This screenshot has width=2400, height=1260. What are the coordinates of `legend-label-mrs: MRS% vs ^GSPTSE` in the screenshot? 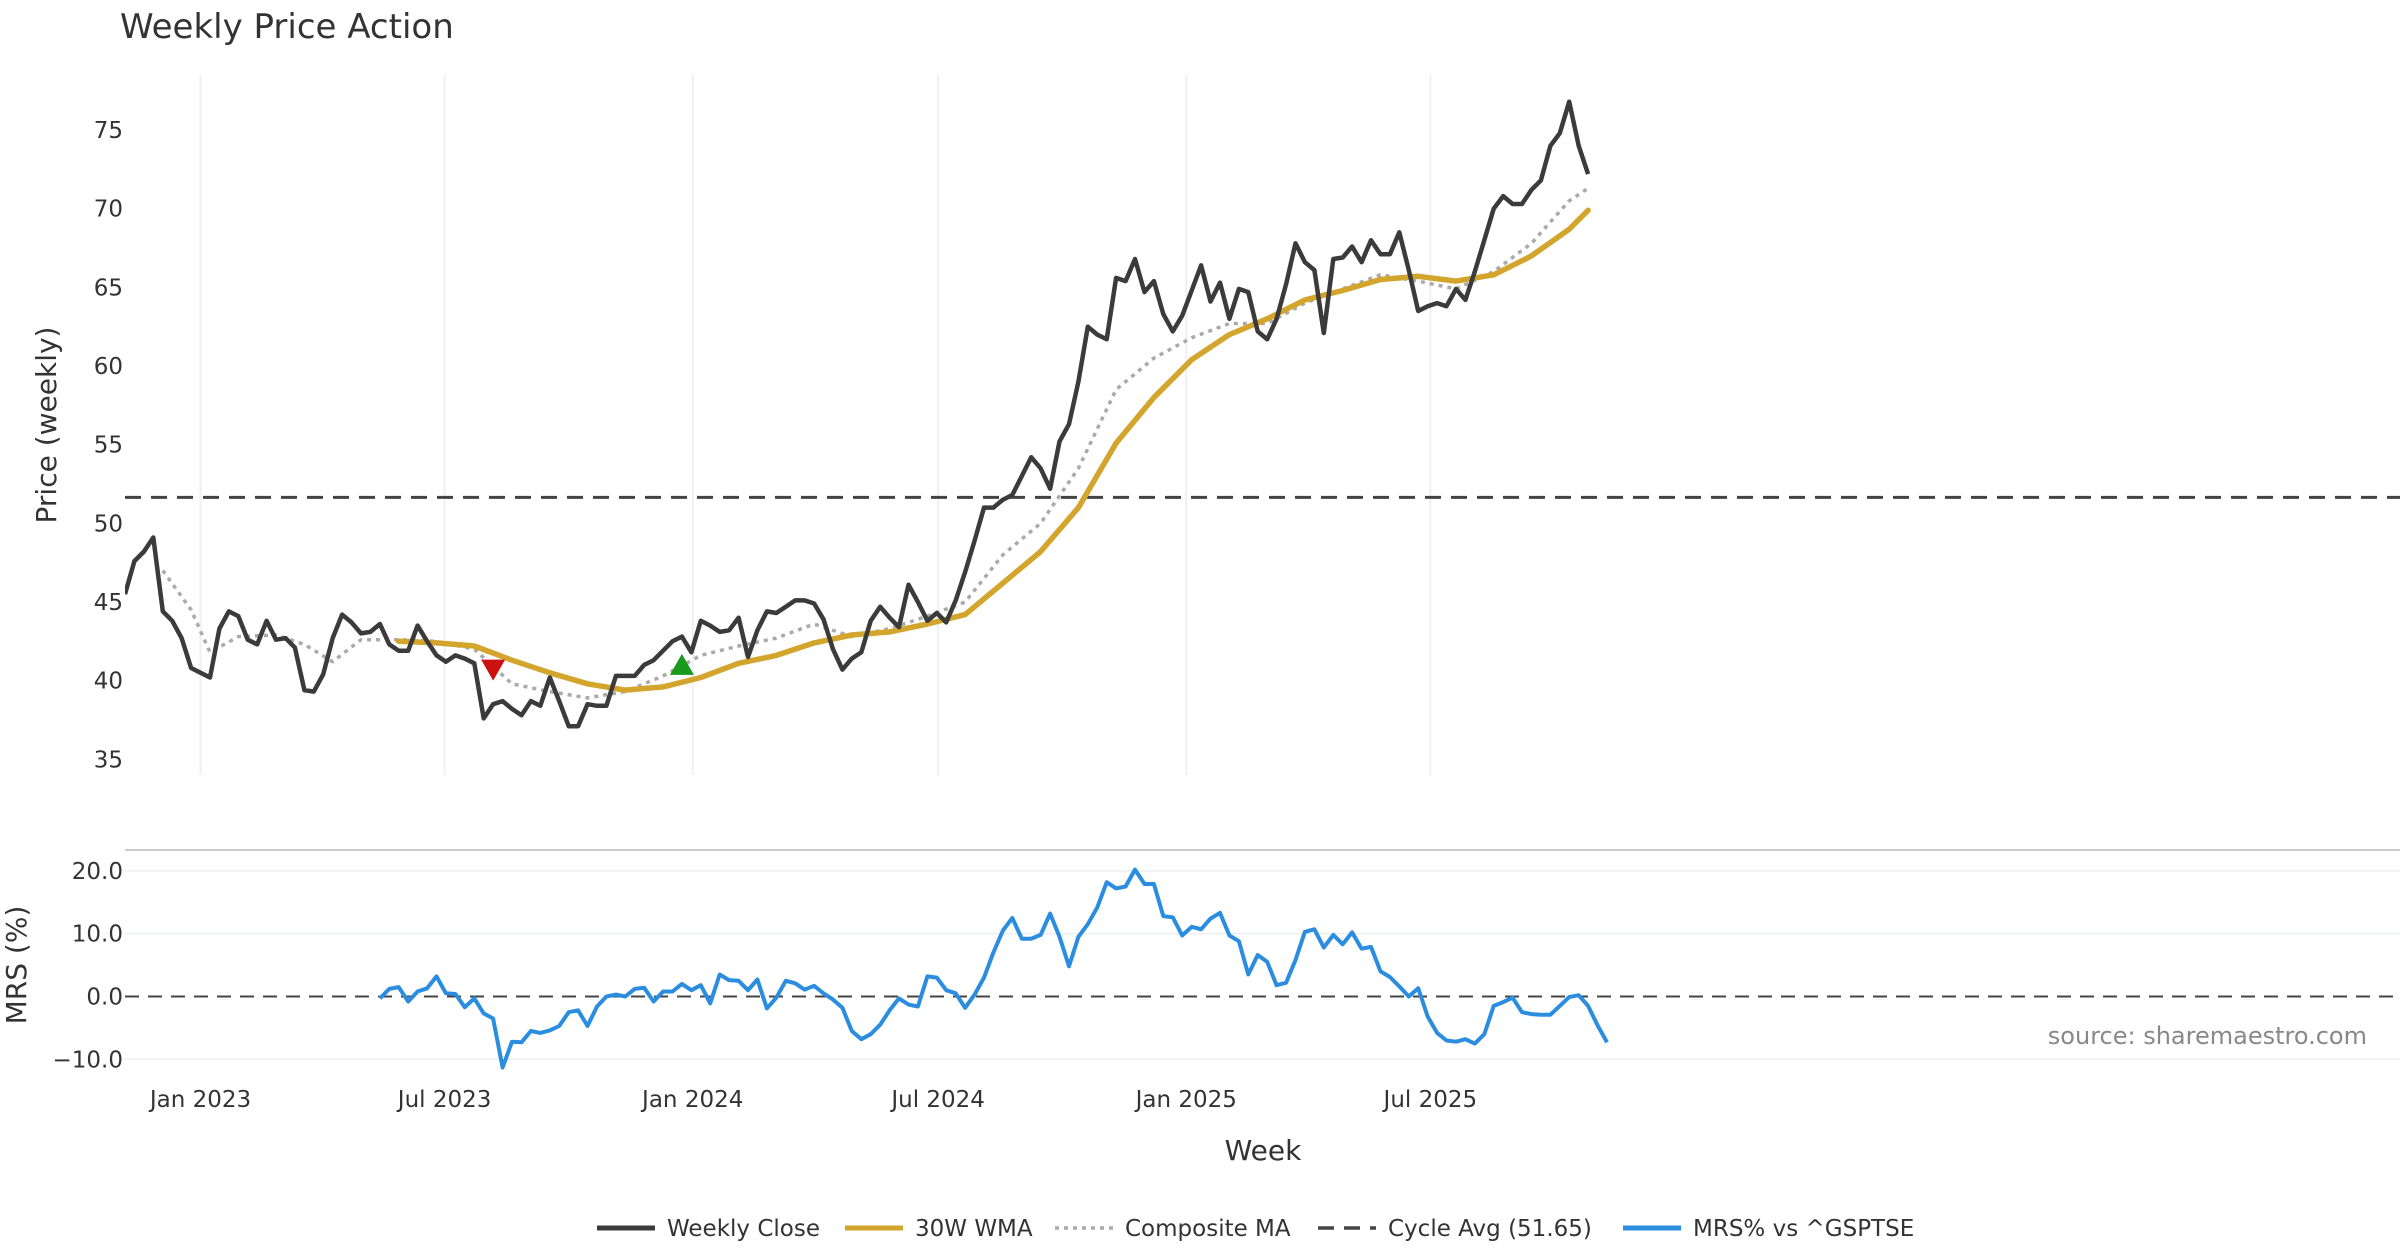 It's located at (1803, 1229).